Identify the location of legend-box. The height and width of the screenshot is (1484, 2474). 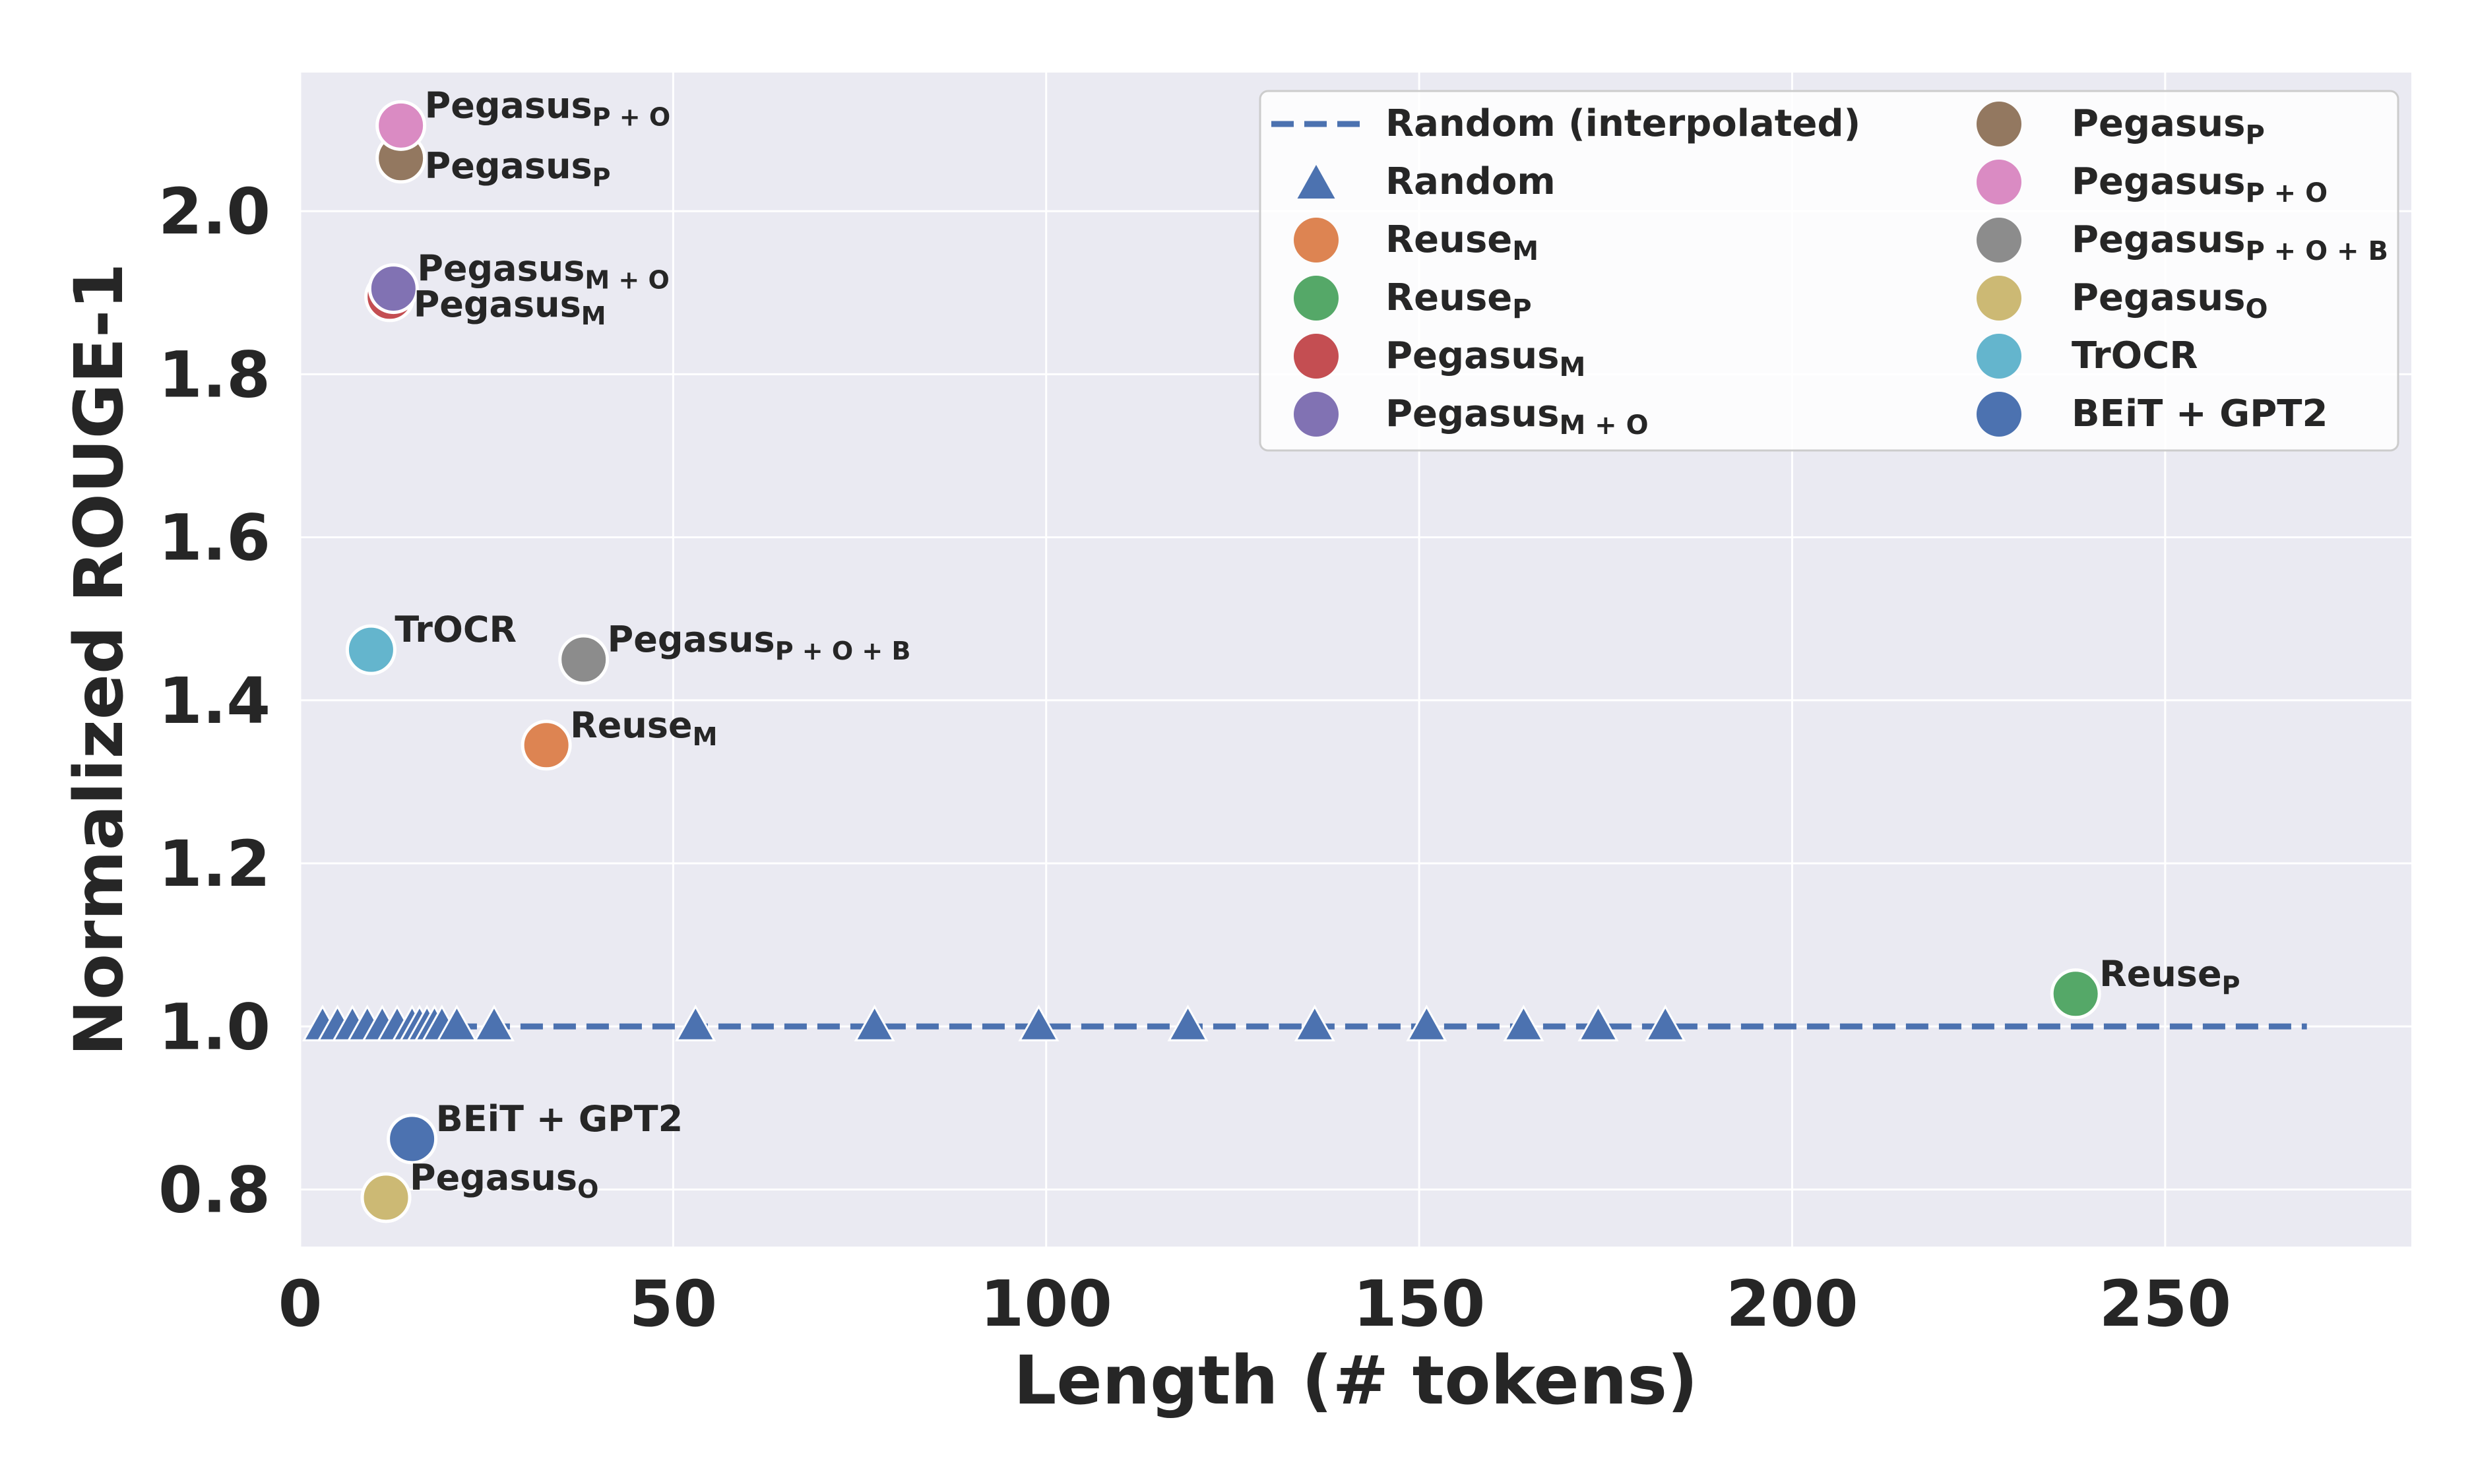
(1829, 271).